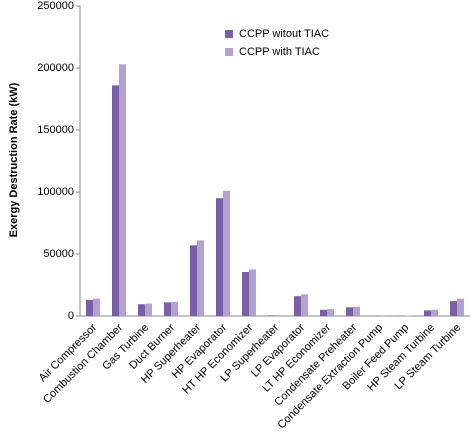  What do you see at coordinates (284, 34) in the screenshot?
I see `legend-label: CCPP witout TIAC` at bounding box center [284, 34].